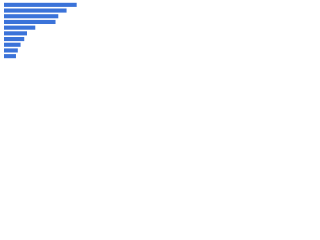 This screenshot has height=240, width=320. What do you see at coordinates (40, 30) in the screenshot?
I see `chart` at bounding box center [40, 30].